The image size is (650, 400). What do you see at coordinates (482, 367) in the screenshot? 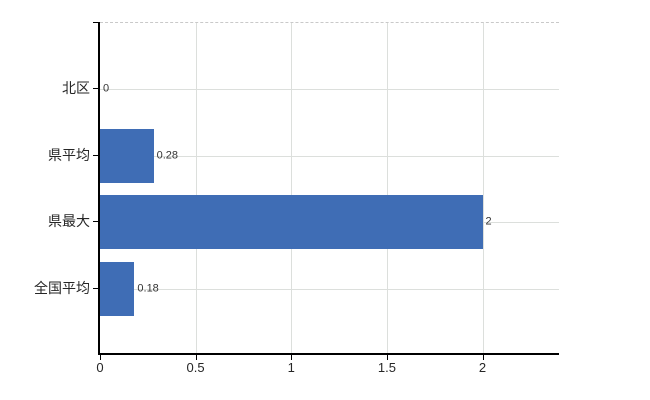
I see `x-tick-label: 2` at bounding box center [482, 367].